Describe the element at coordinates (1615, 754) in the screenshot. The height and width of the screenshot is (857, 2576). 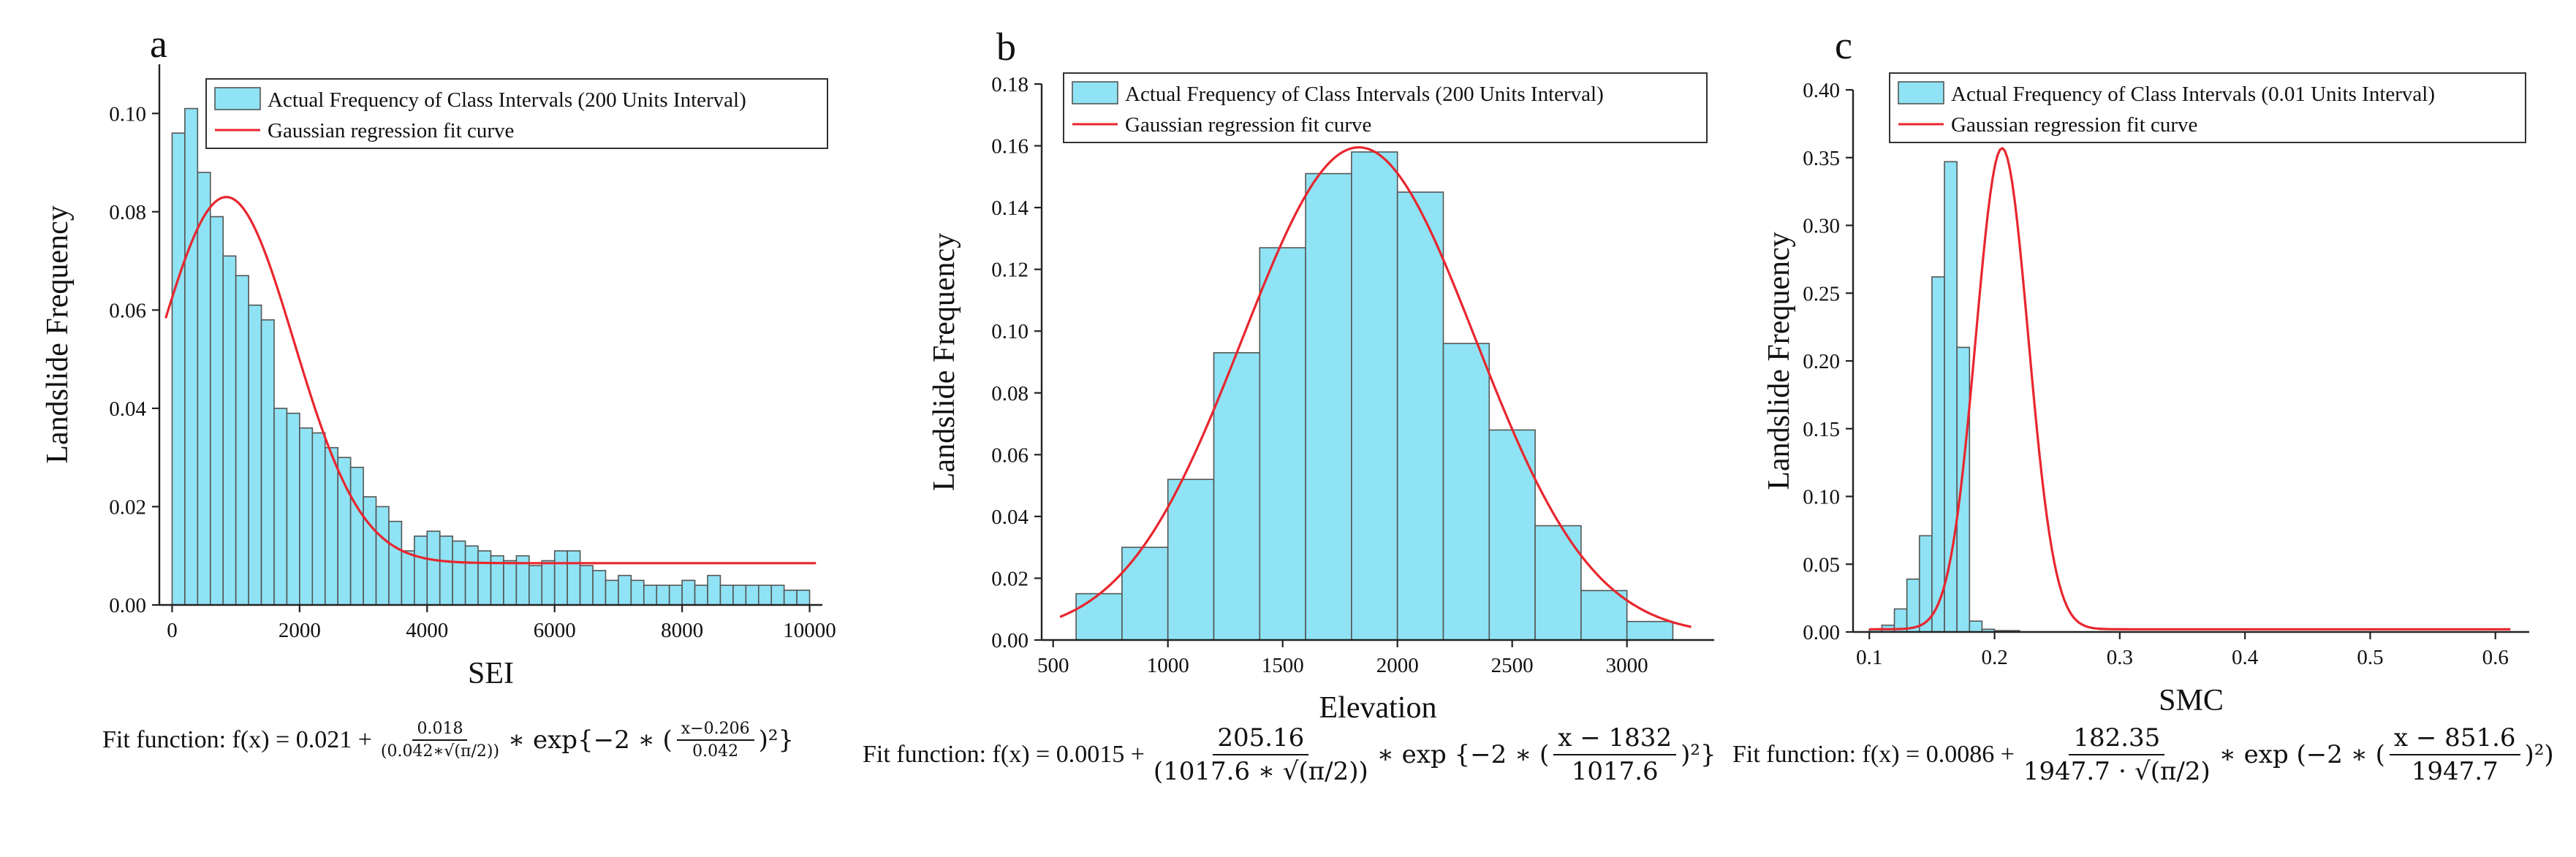
I see `formula-b-inner: x − 1832 1017.6` at that location.